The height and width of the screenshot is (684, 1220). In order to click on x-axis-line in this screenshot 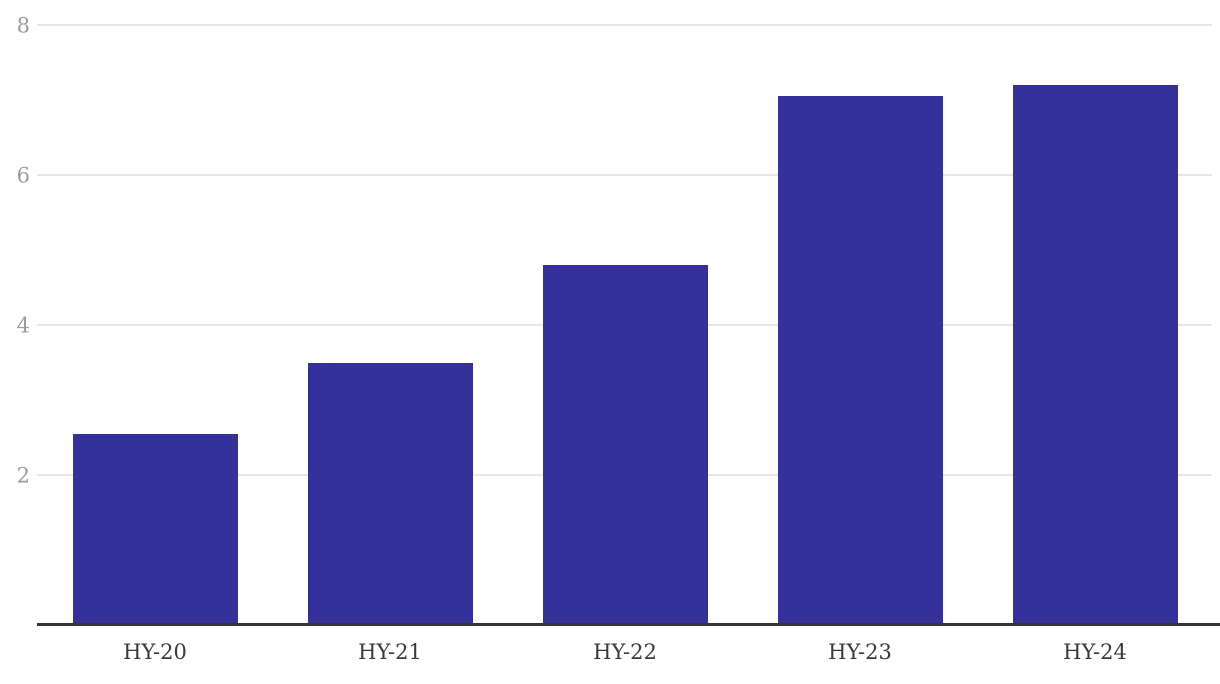, I will do `click(628, 624)`.